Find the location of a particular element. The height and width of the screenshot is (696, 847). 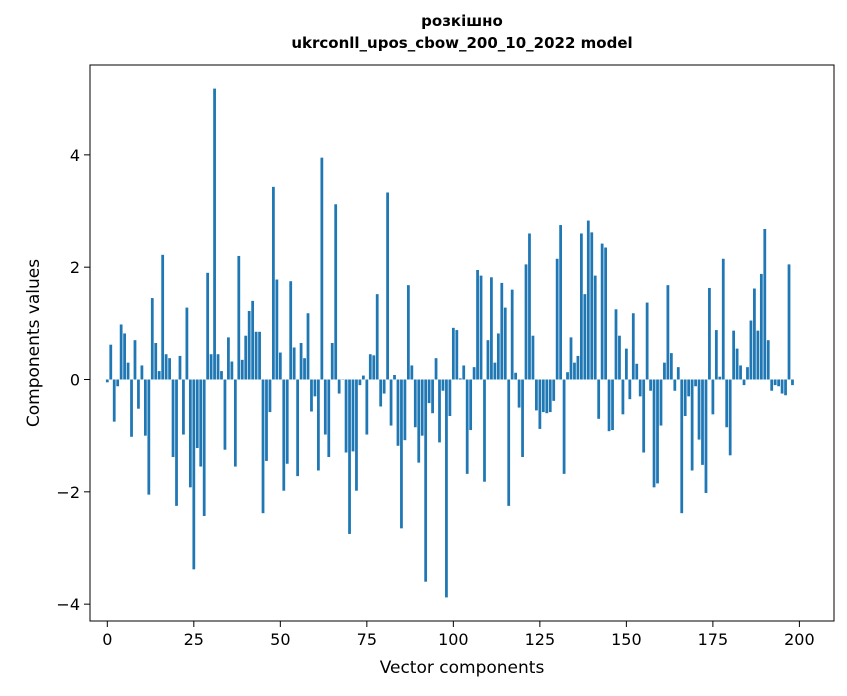

y-tick-label: 2 is located at coordinates (75, 267).